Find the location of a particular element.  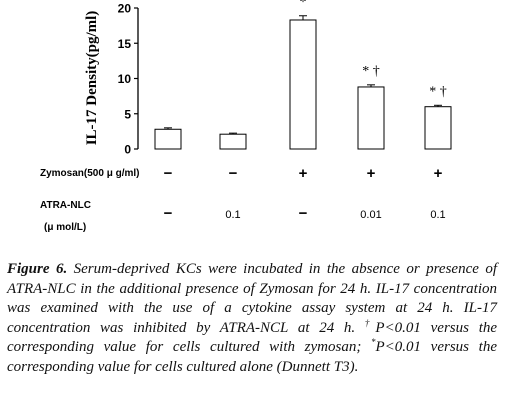

bar-annotations: * * † * † is located at coordinates (373, 49).